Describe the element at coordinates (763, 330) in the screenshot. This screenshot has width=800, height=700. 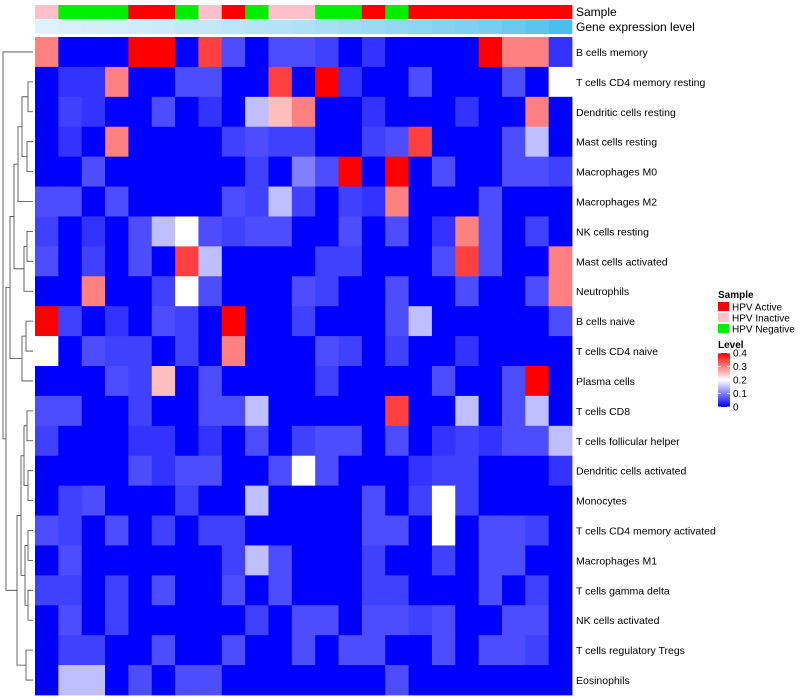
I see `legend-label: HPV Negative` at that location.